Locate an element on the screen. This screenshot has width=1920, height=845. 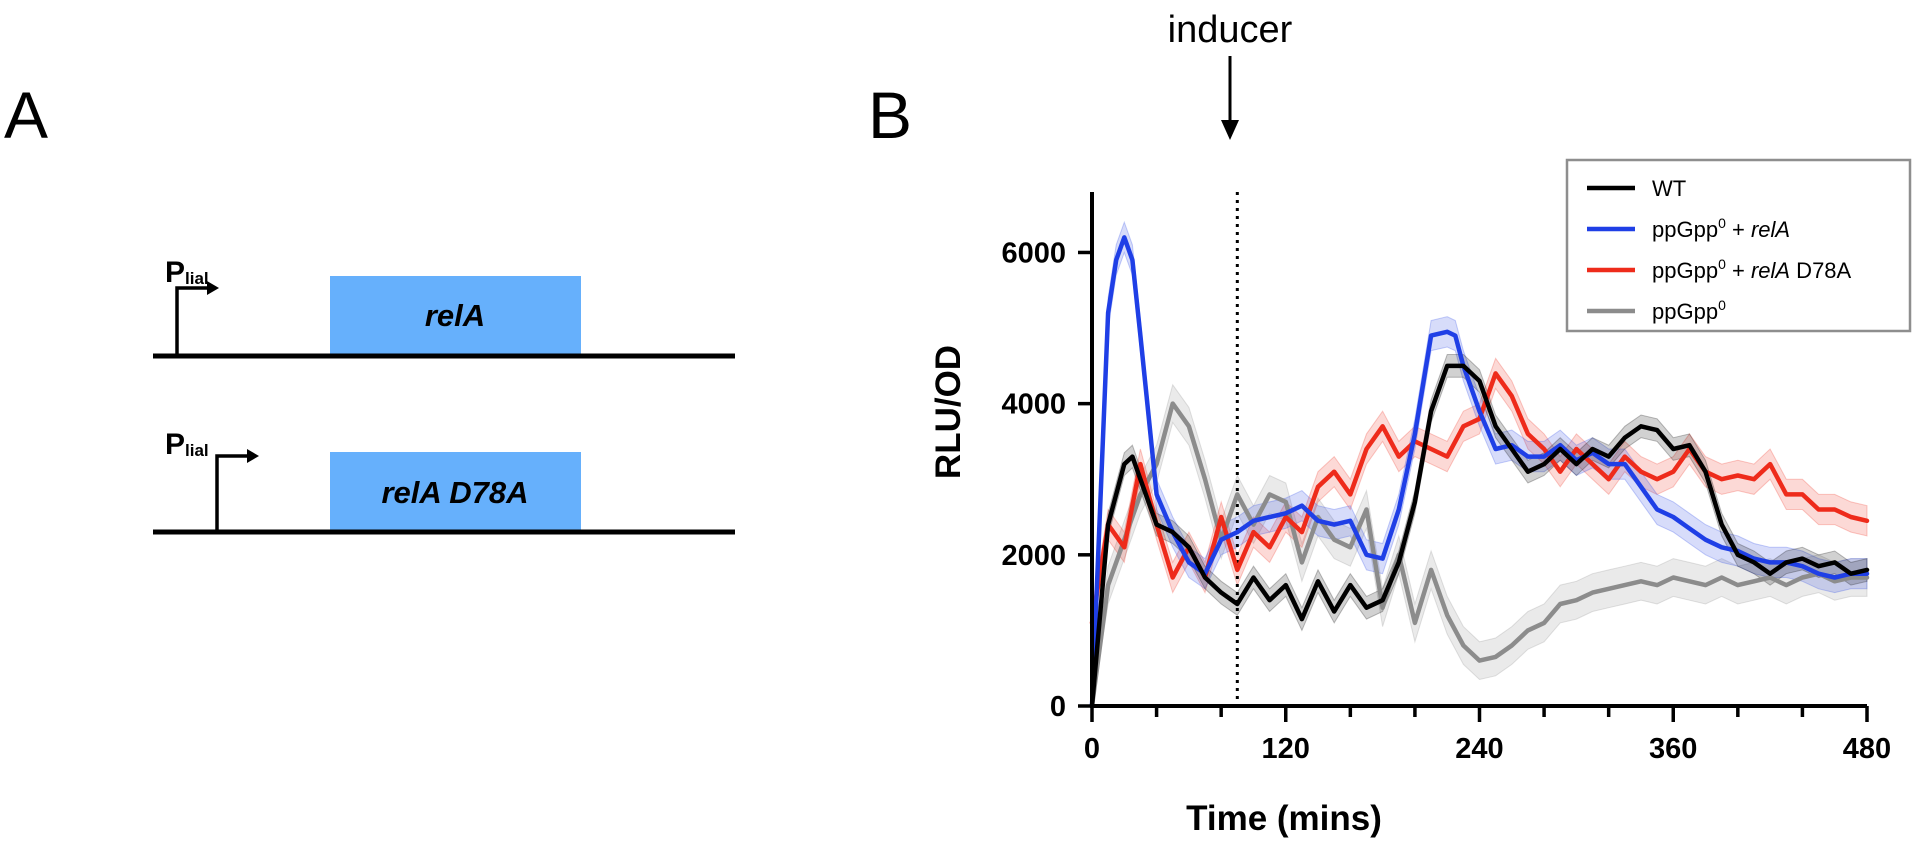
gene-box-relA is located at coordinates (455, 315).